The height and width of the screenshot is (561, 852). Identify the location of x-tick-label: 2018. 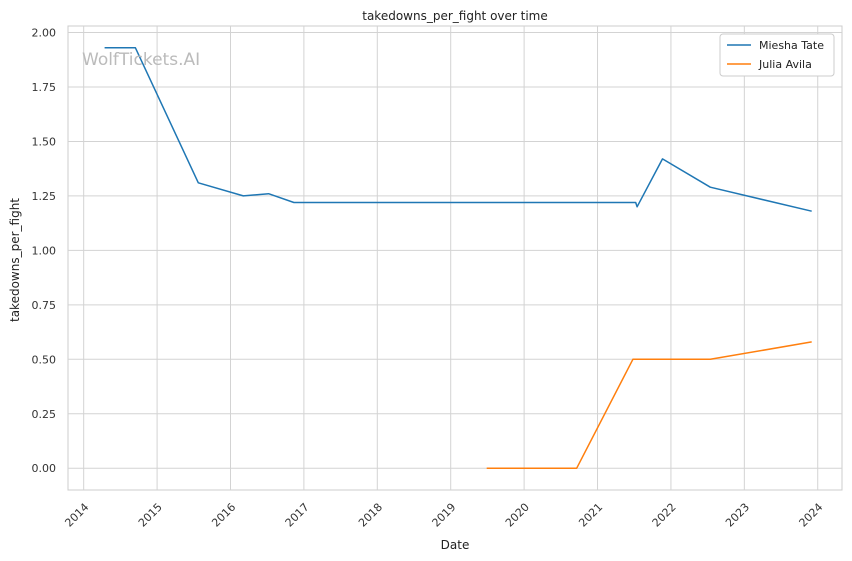
(370, 515).